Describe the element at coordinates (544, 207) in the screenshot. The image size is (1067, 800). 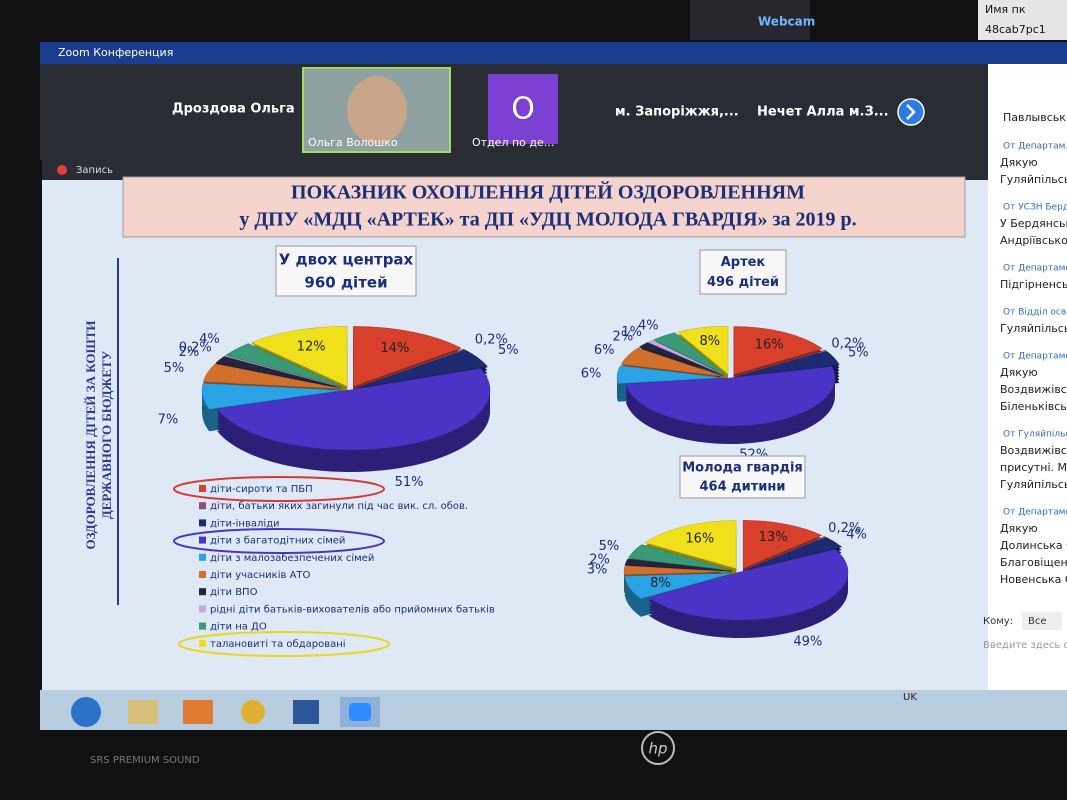
I see `slide-title-box` at that location.